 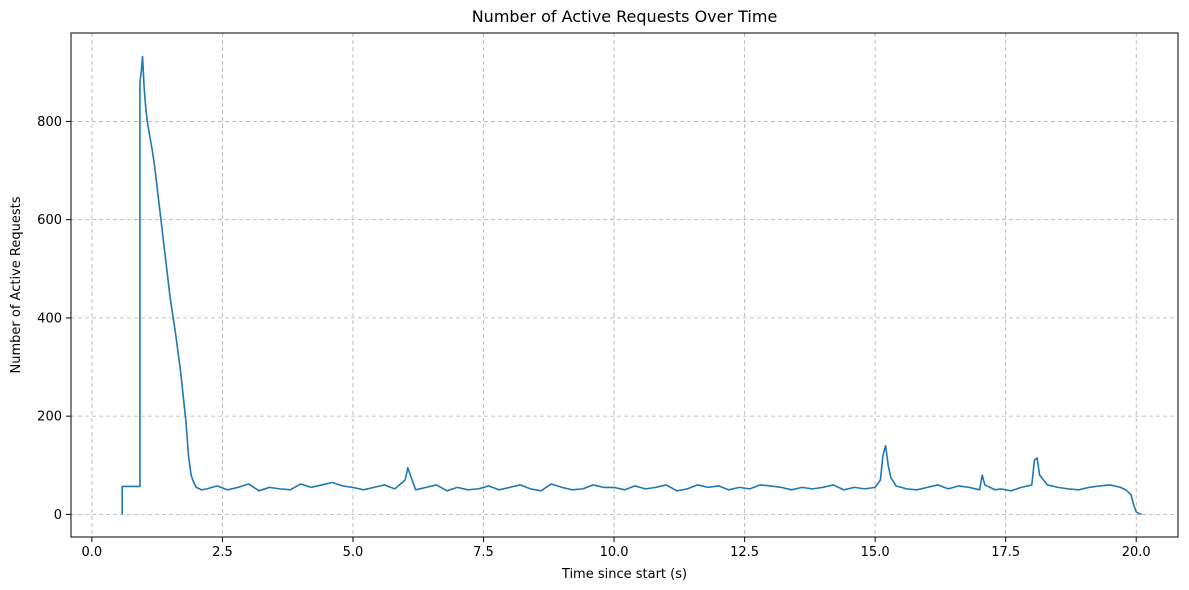 I want to click on x-tick-label: 7.5, so click(x=483, y=552).